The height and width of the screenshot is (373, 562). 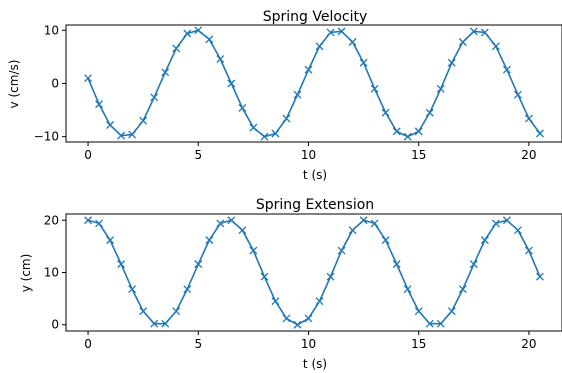 I want to click on y-axis-label: y (cm), so click(x=26, y=273).